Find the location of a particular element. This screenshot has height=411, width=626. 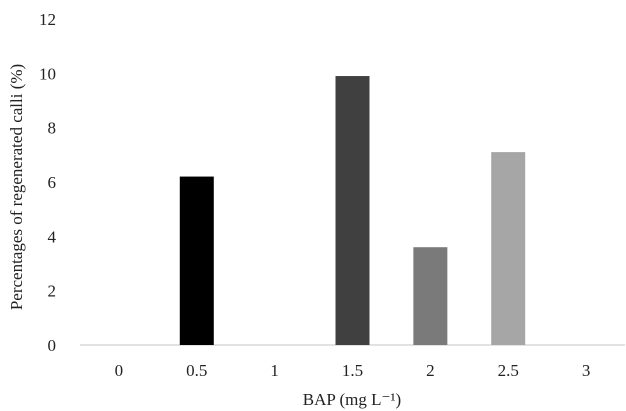

y-tick-label: 10 is located at coordinates (47, 73).